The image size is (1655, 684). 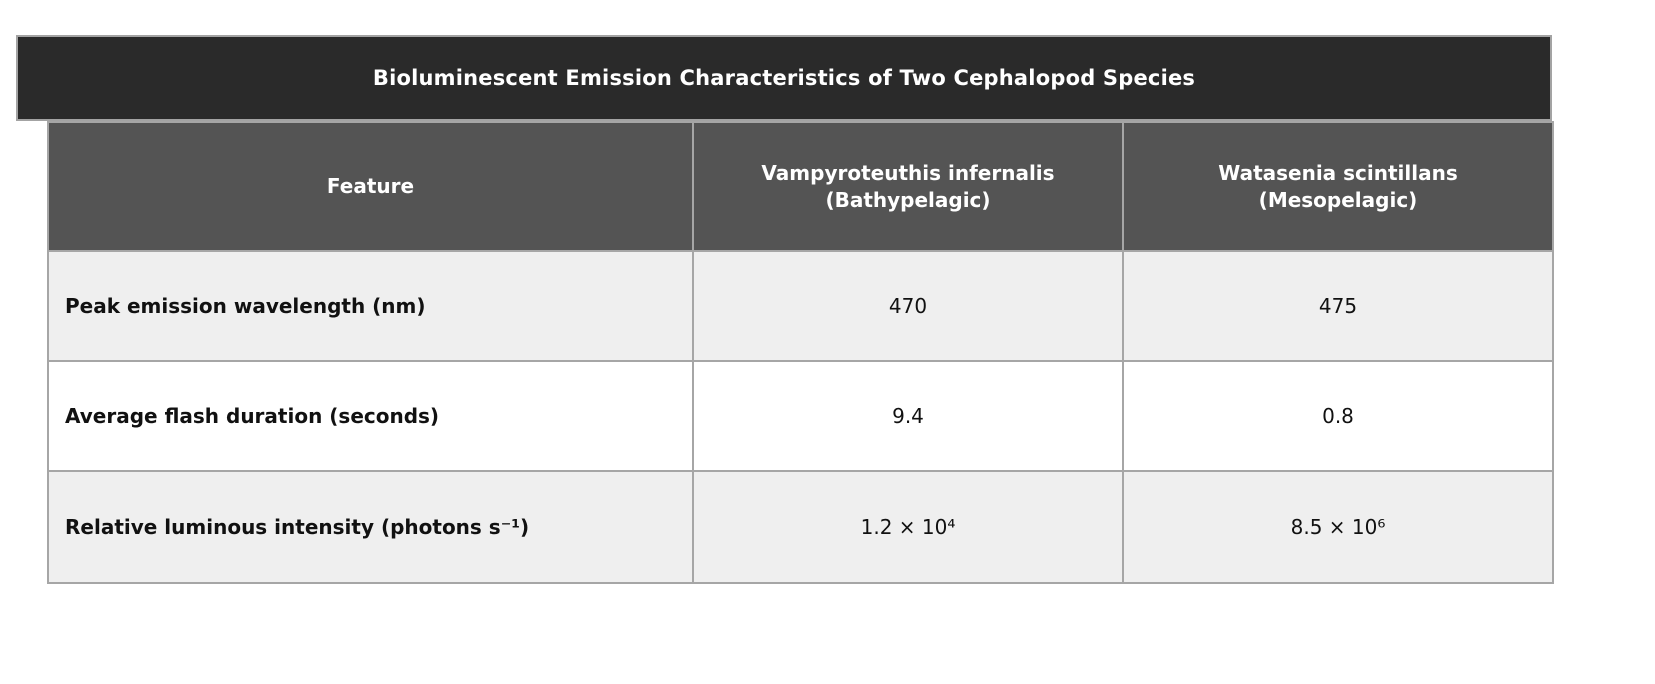 I want to click on cell-flash-duration-watasenia: 0.8, so click(x=1338, y=416).